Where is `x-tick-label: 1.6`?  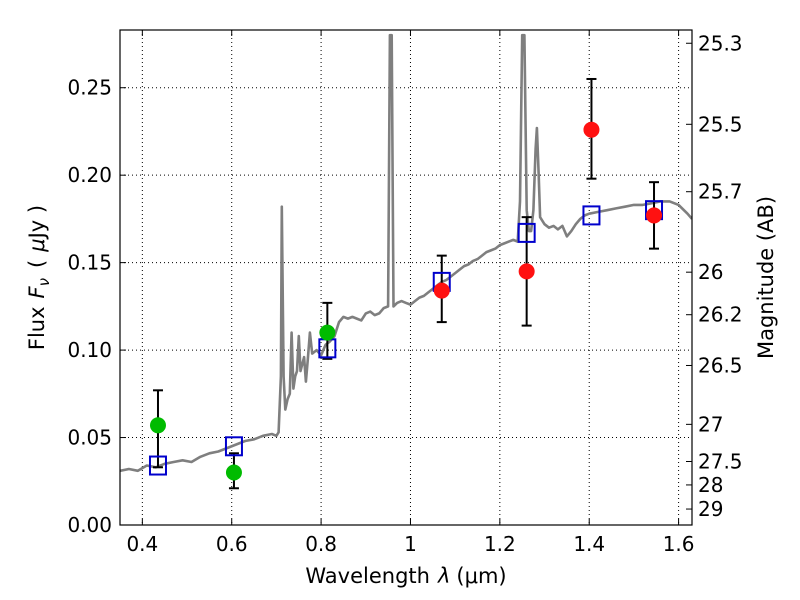 x-tick-label: 1.6 is located at coordinates (679, 544).